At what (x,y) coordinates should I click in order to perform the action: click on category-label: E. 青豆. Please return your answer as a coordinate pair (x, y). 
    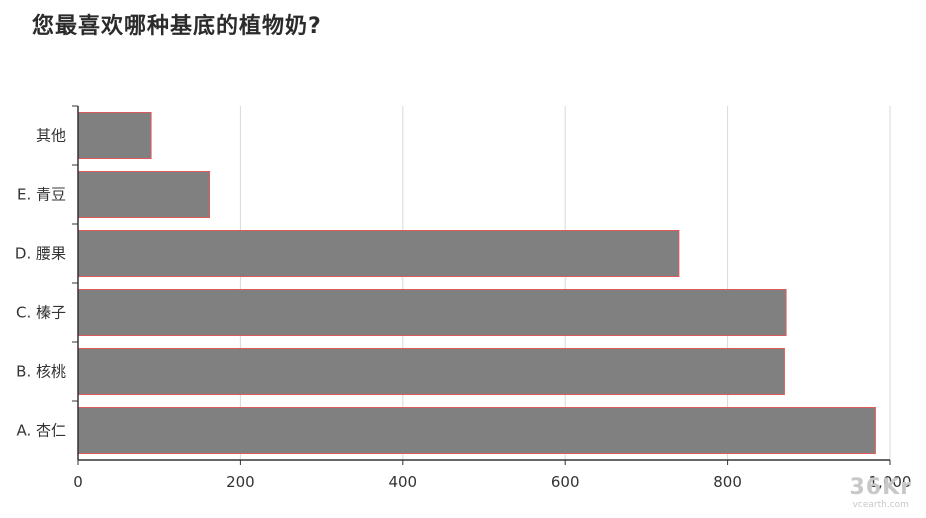
    Looking at the image, I should click on (41, 195).